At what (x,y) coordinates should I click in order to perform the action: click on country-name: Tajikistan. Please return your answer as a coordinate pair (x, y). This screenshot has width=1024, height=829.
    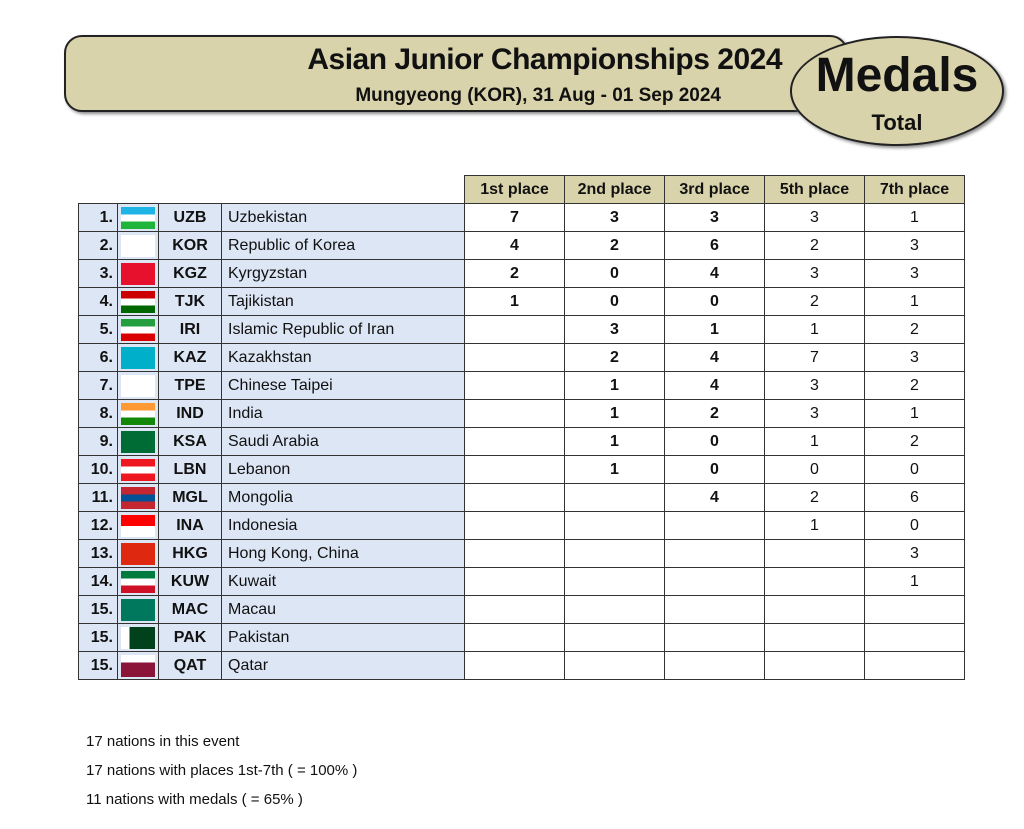
    Looking at the image, I should click on (343, 301).